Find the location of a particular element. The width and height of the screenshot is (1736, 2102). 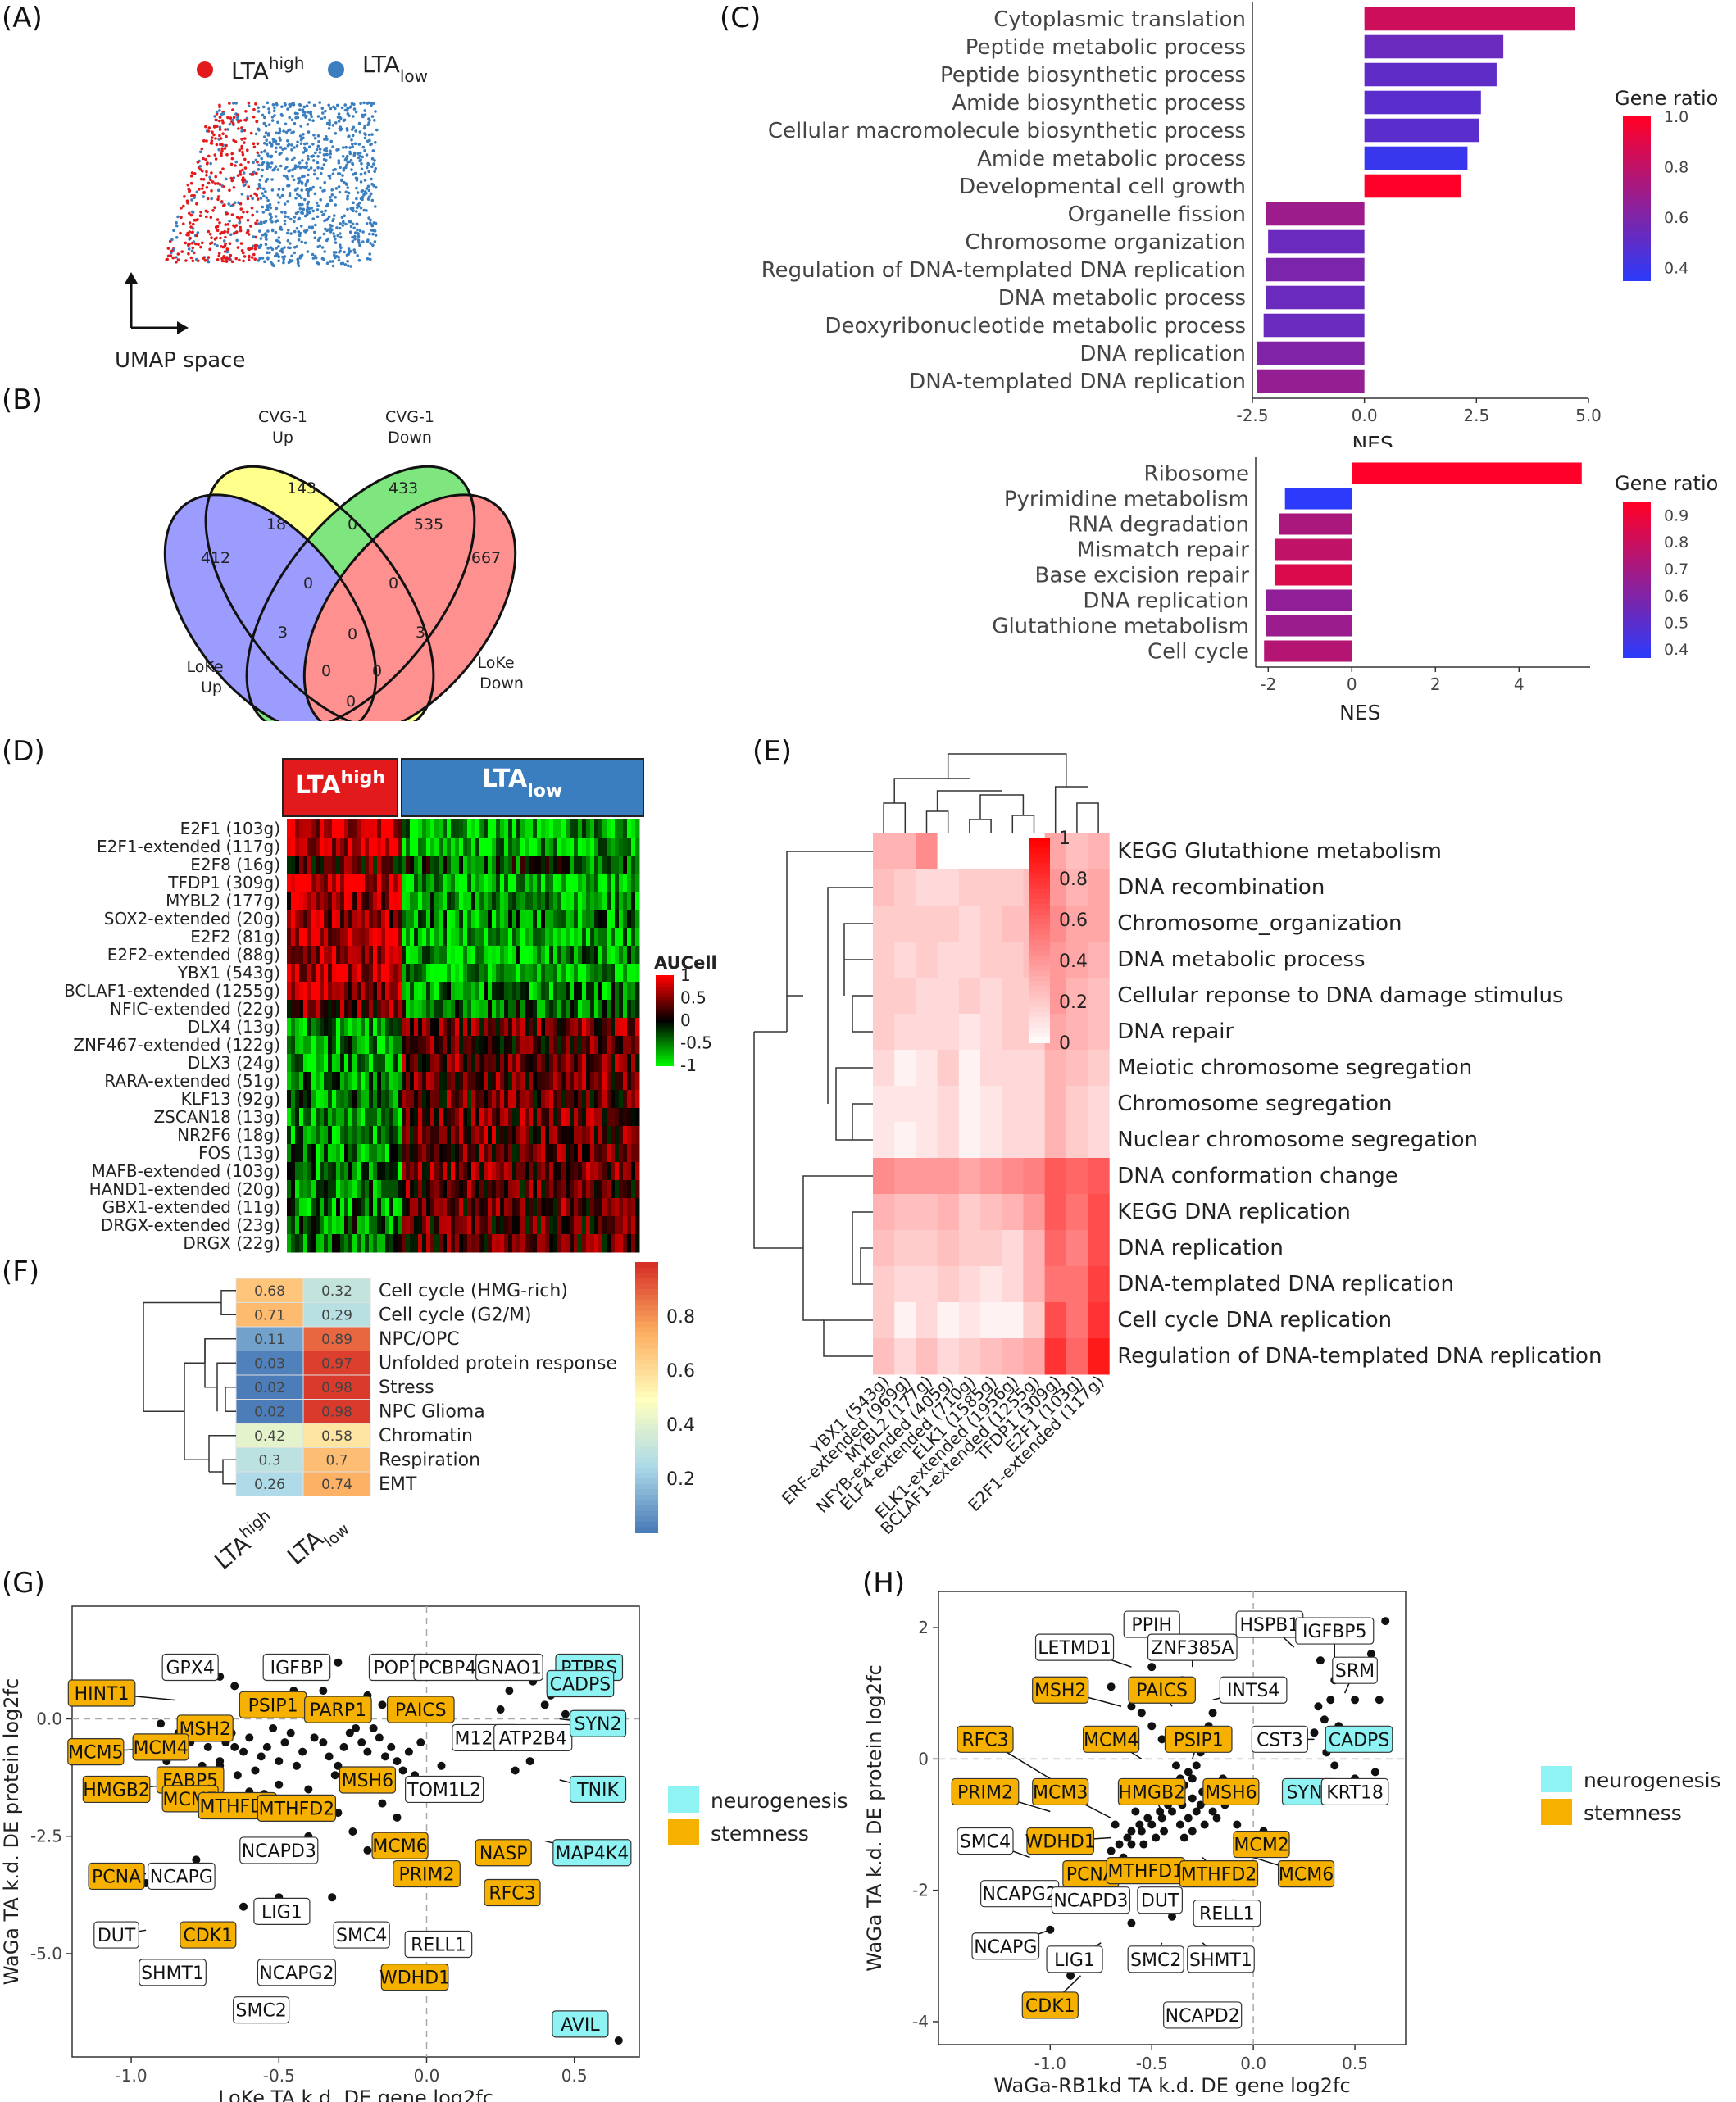

x-axis-label: NES is located at coordinates (1372, 439).